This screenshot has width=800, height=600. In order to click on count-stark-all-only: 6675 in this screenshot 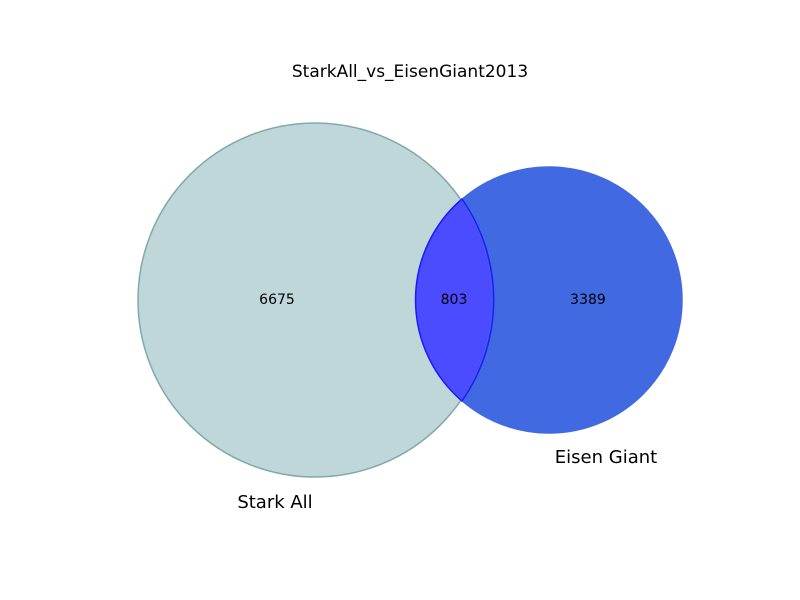, I will do `click(277, 300)`.